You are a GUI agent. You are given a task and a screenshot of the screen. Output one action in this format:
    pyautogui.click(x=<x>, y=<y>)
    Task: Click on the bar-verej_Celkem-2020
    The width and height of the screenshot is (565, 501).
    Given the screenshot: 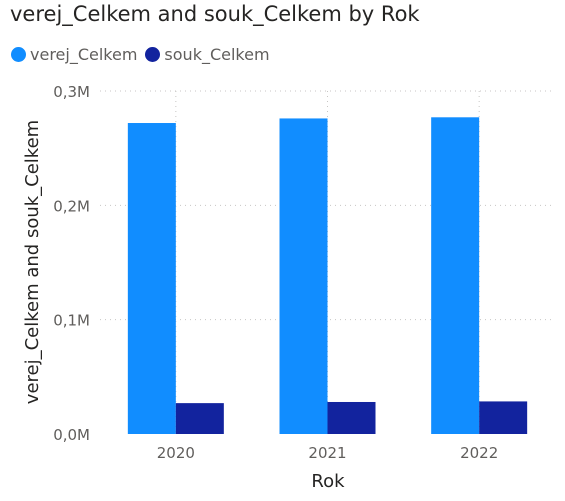 What is the action you would take?
    pyautogui.click(x=151, y=278)
    